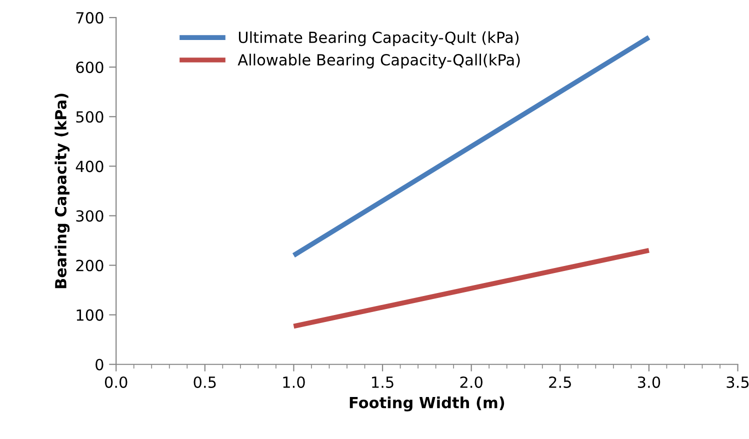  Describe the element at coordinates (294, 382) in the screenshot. I see `x-tick-label: 1.0` at that location.